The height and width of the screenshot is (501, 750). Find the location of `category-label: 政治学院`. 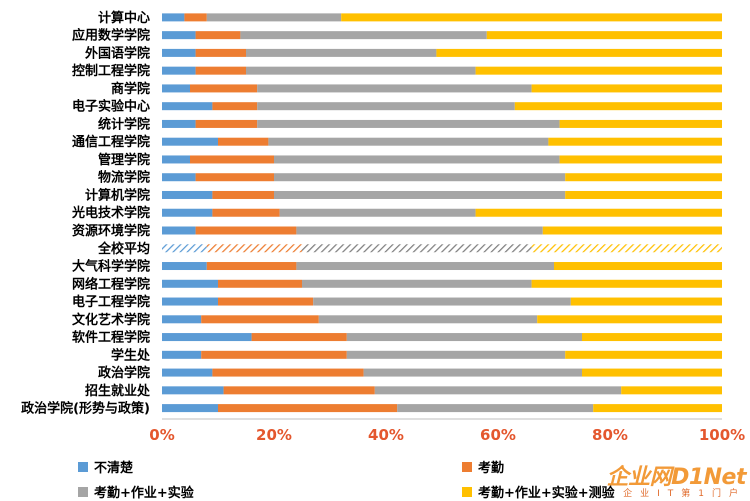

category-label: 政治学院 is located at coordinates (124, 373).